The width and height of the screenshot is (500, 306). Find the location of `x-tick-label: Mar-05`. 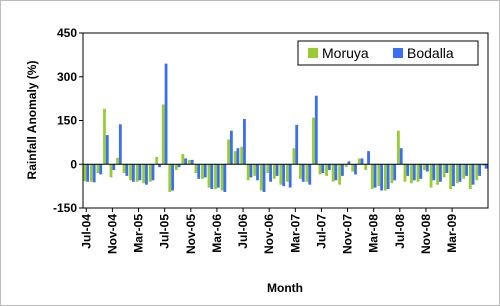

x-tick-label: Mar-05 is located at coordinates (139, 233).